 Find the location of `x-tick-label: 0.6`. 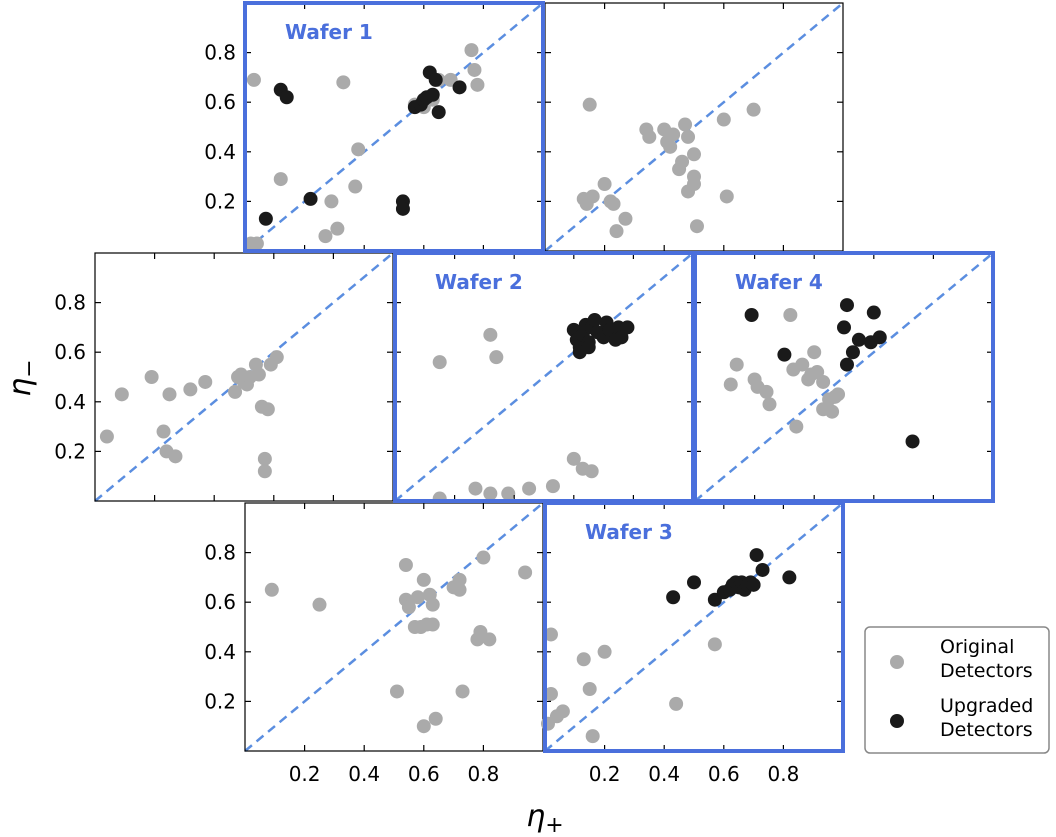

x-tick-label: 0.6 is located at coordinates (724, 774).